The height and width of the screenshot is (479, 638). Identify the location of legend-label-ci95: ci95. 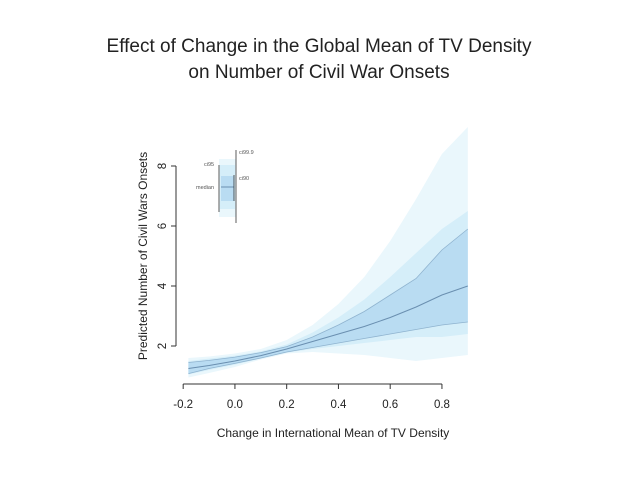
(209, 165).